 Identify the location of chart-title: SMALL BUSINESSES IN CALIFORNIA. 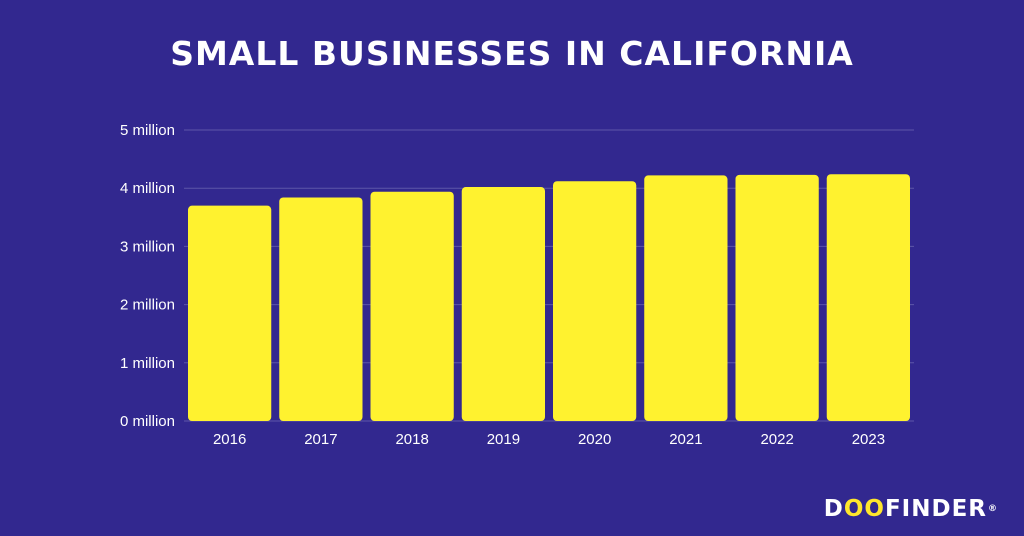
(512, 53).